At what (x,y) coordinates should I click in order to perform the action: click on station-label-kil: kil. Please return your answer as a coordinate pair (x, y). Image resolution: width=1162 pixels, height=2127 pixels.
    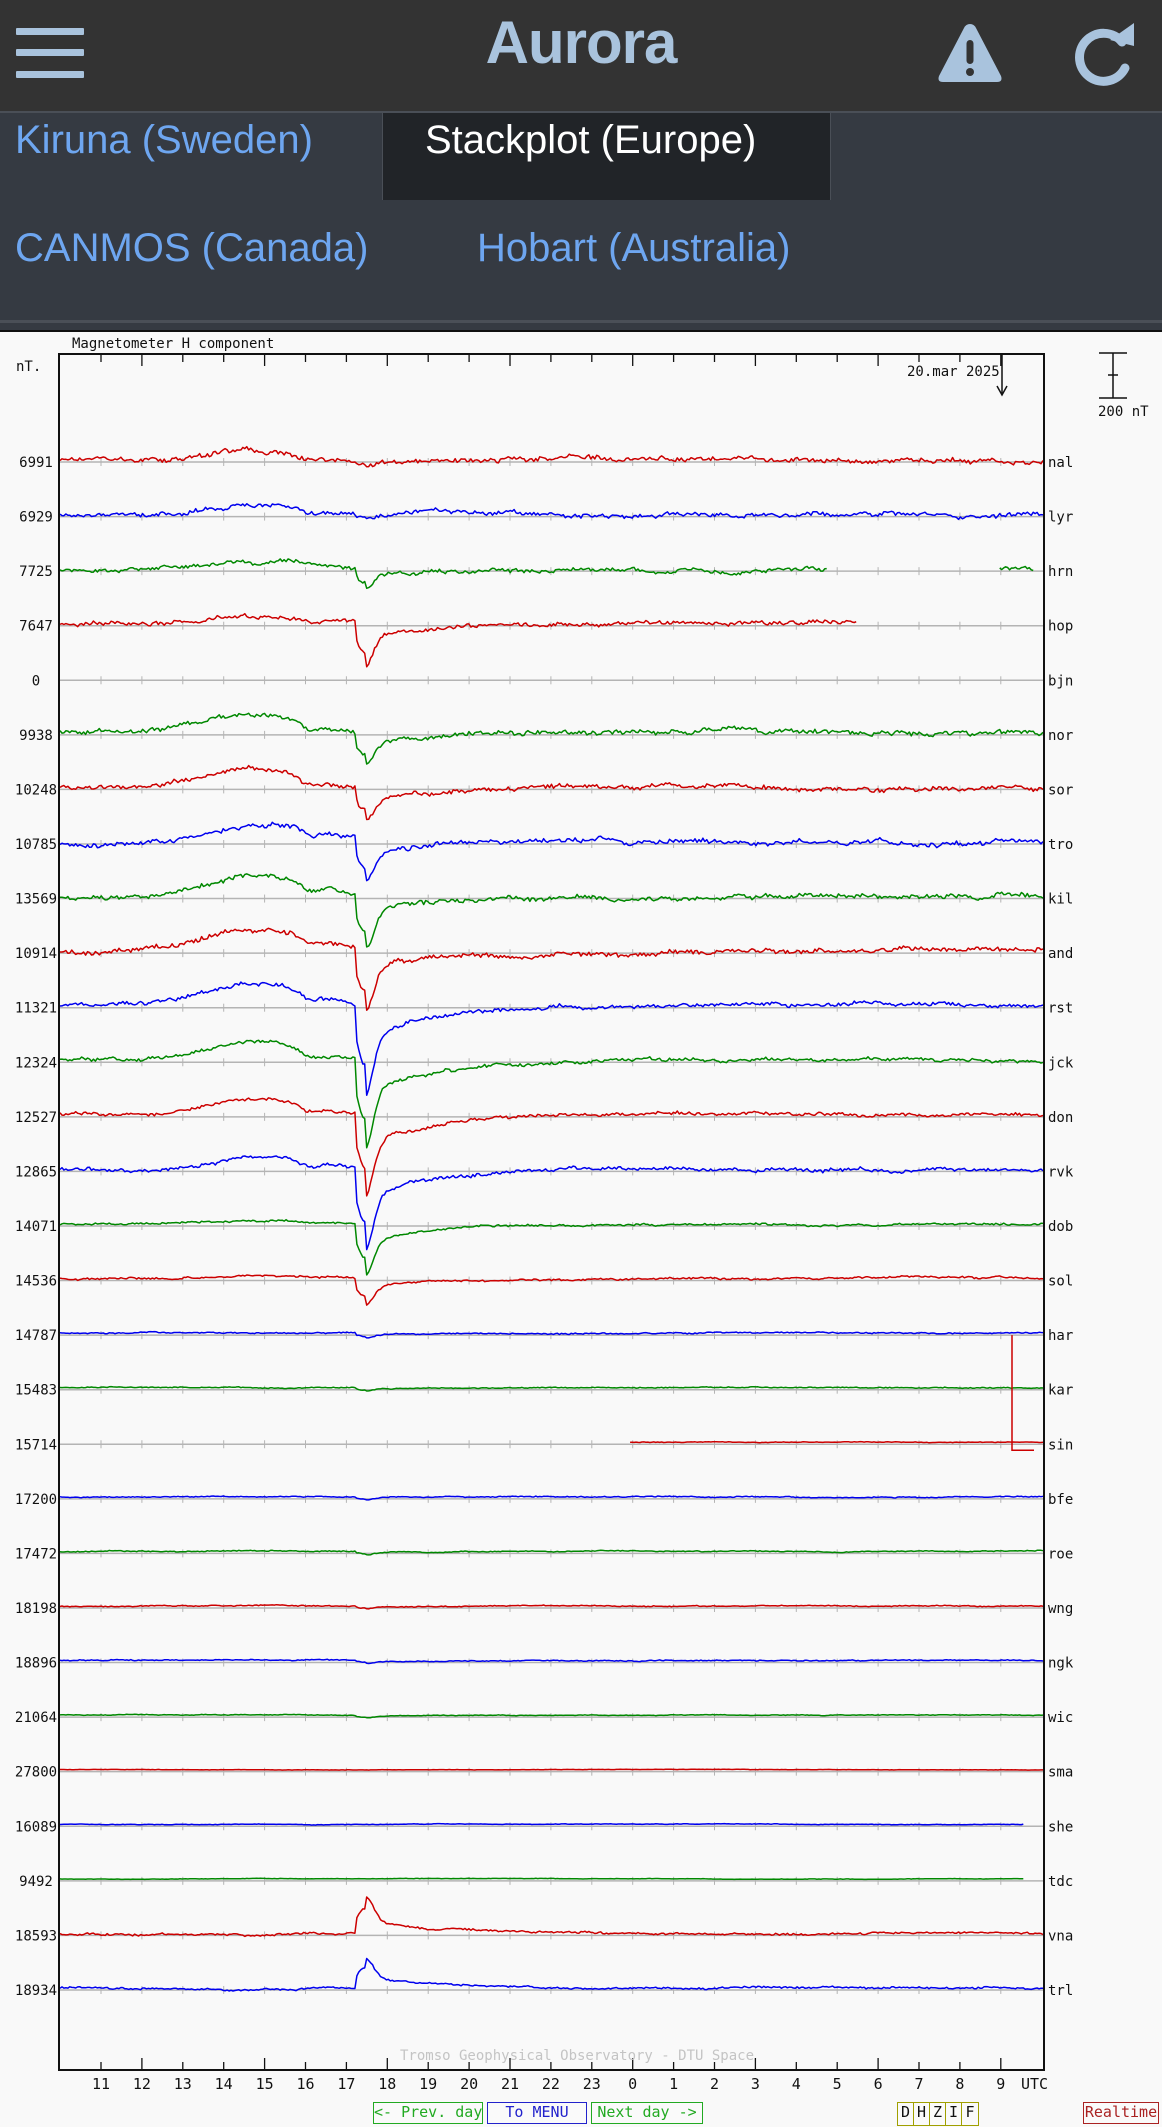
    Looking at the image, I should click on (1060, 900).